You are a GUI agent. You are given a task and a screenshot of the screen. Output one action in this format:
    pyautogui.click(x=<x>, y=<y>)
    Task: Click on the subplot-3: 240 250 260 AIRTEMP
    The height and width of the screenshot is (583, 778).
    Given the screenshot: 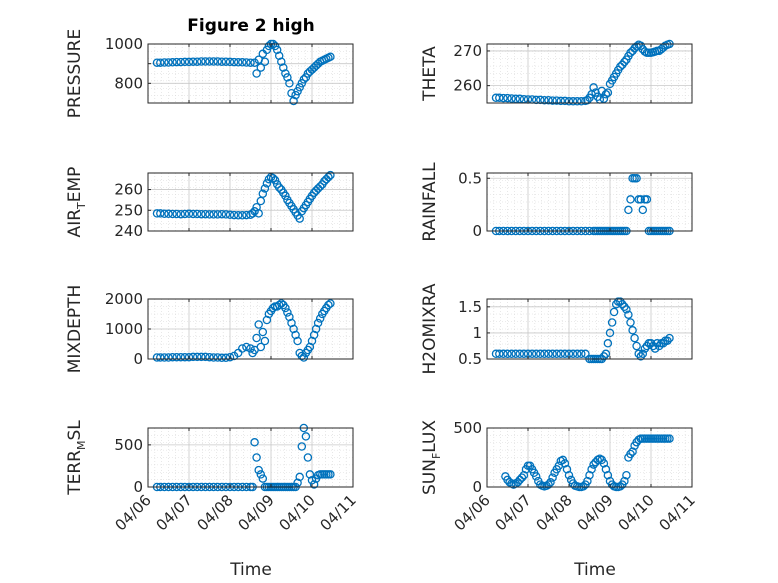 What is the action you would take?
    pyautogui.click(x=209, y=203)
    